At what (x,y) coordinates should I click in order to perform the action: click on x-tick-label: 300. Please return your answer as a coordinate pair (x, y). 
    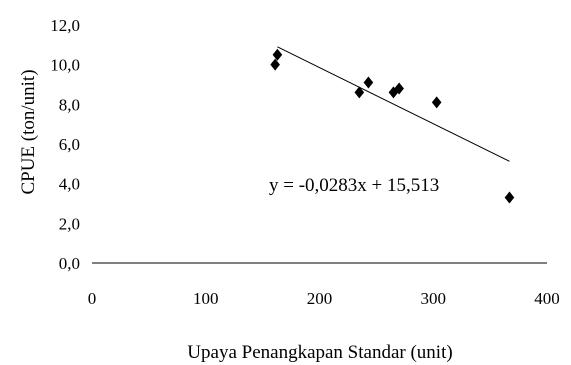
    Looking at the image, I should click on (434, 298).